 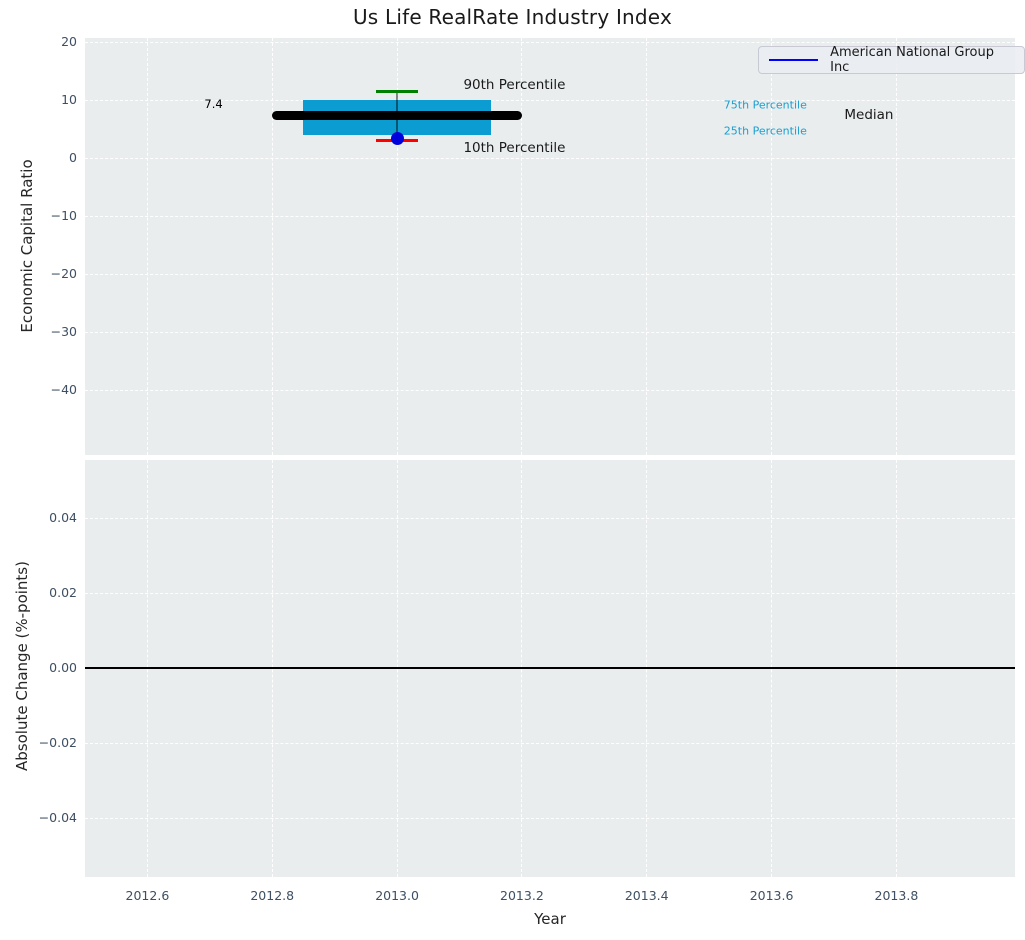 What do you see at coordinates (397, 895) in the screenshot?
I see `x-tick-label: 2013.0` at bounding box center [397, 895].